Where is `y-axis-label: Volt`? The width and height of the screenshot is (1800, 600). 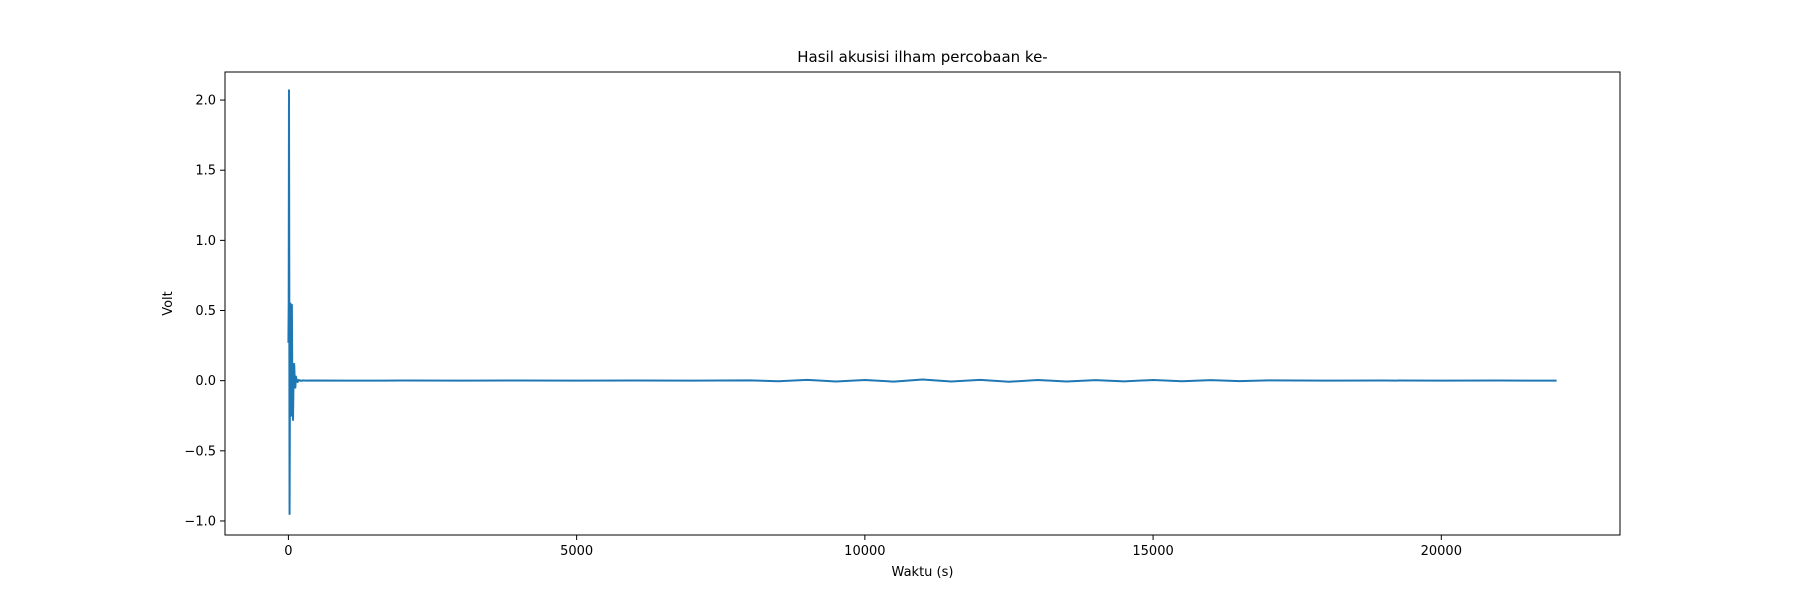 y-axis-label: Volt is located at coordinates (168, 303).